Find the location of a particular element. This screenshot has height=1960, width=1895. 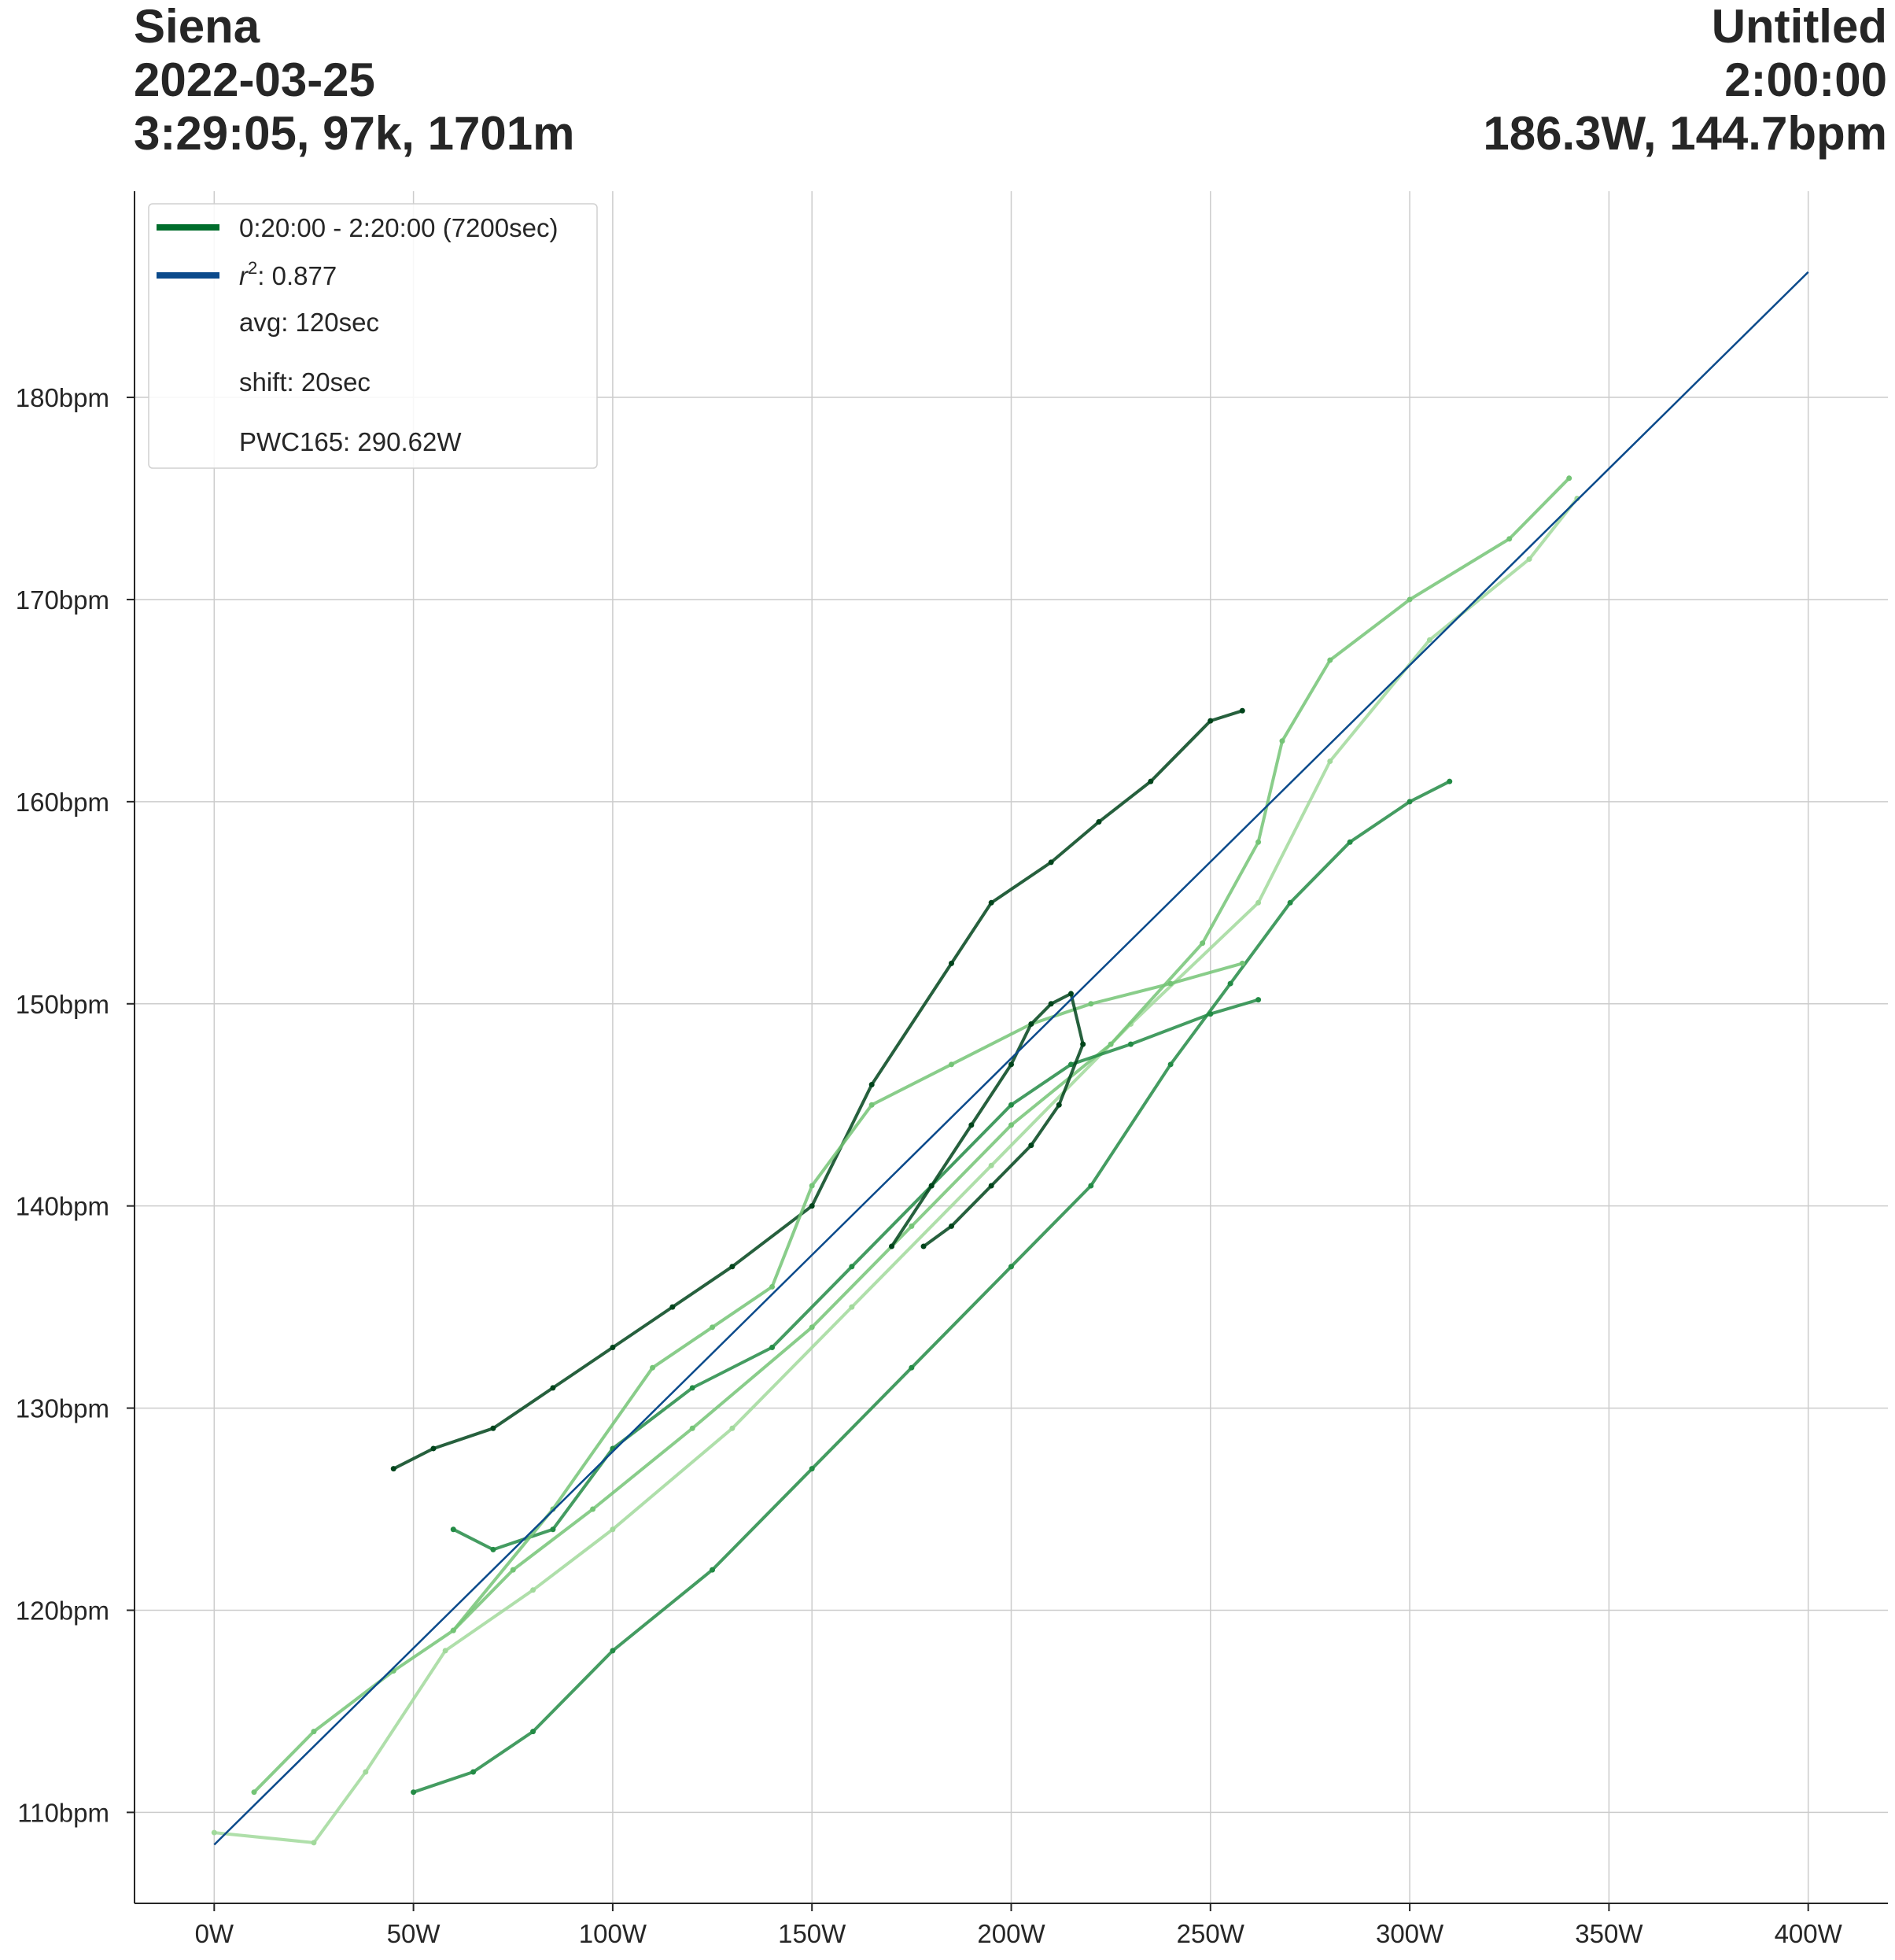

y-tick-label: 170bpm is located at coordinates (62, 600).